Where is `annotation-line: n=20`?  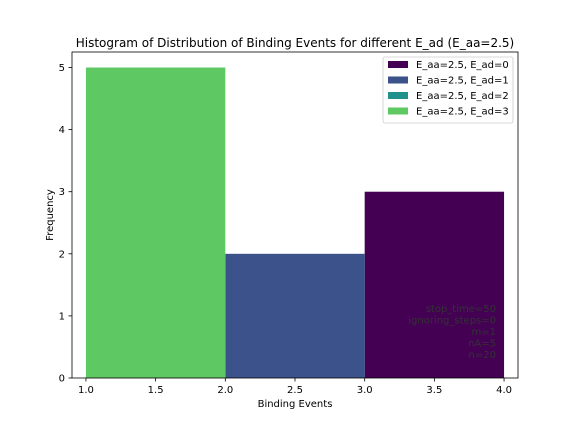 annotation-line: n=20 is located at coordinates (482, 355).